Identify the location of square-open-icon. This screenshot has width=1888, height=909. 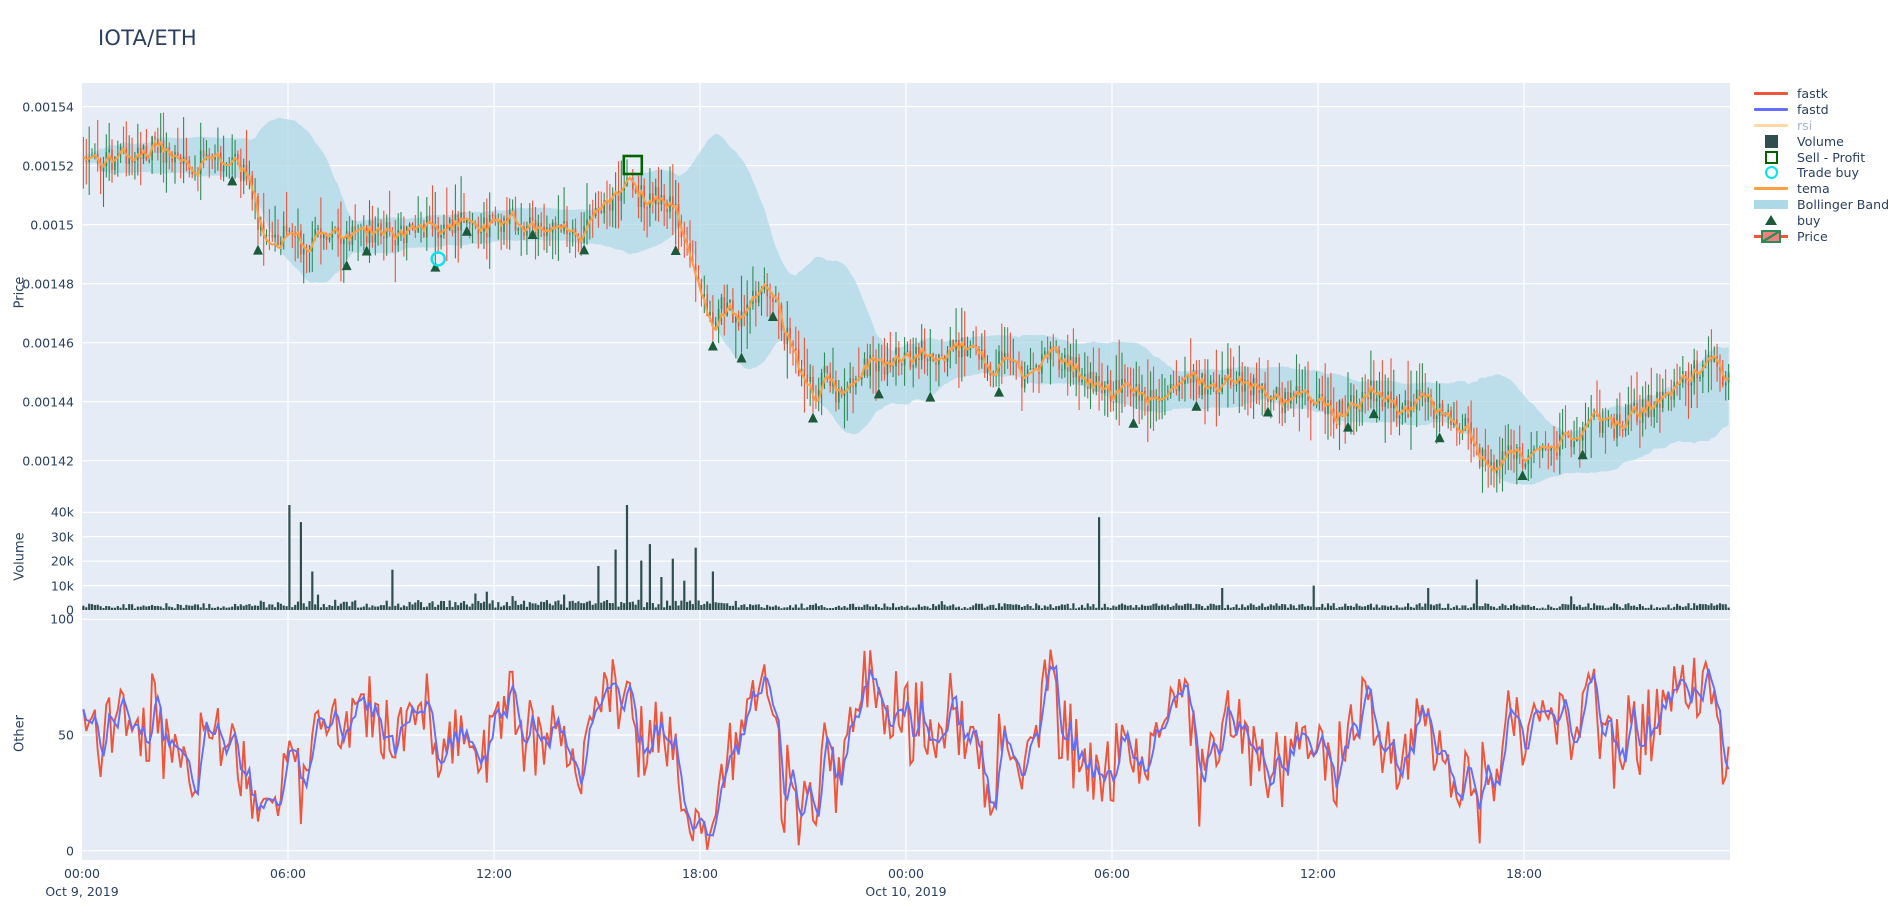
(1771, 157).